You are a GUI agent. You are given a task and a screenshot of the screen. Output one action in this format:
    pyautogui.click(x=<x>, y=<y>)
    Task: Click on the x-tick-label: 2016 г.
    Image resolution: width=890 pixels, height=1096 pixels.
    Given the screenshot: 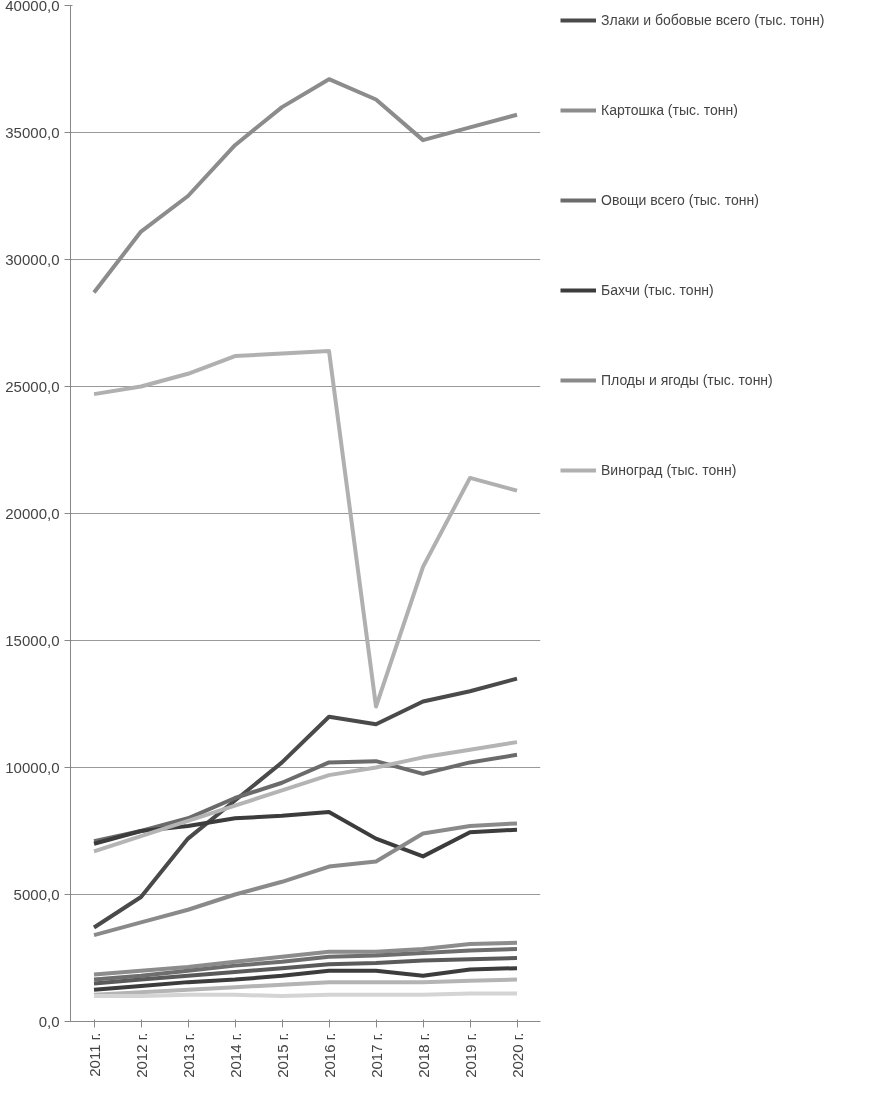 What is the action you would take?
    pyautogui.click(x=329, y=1055)
    